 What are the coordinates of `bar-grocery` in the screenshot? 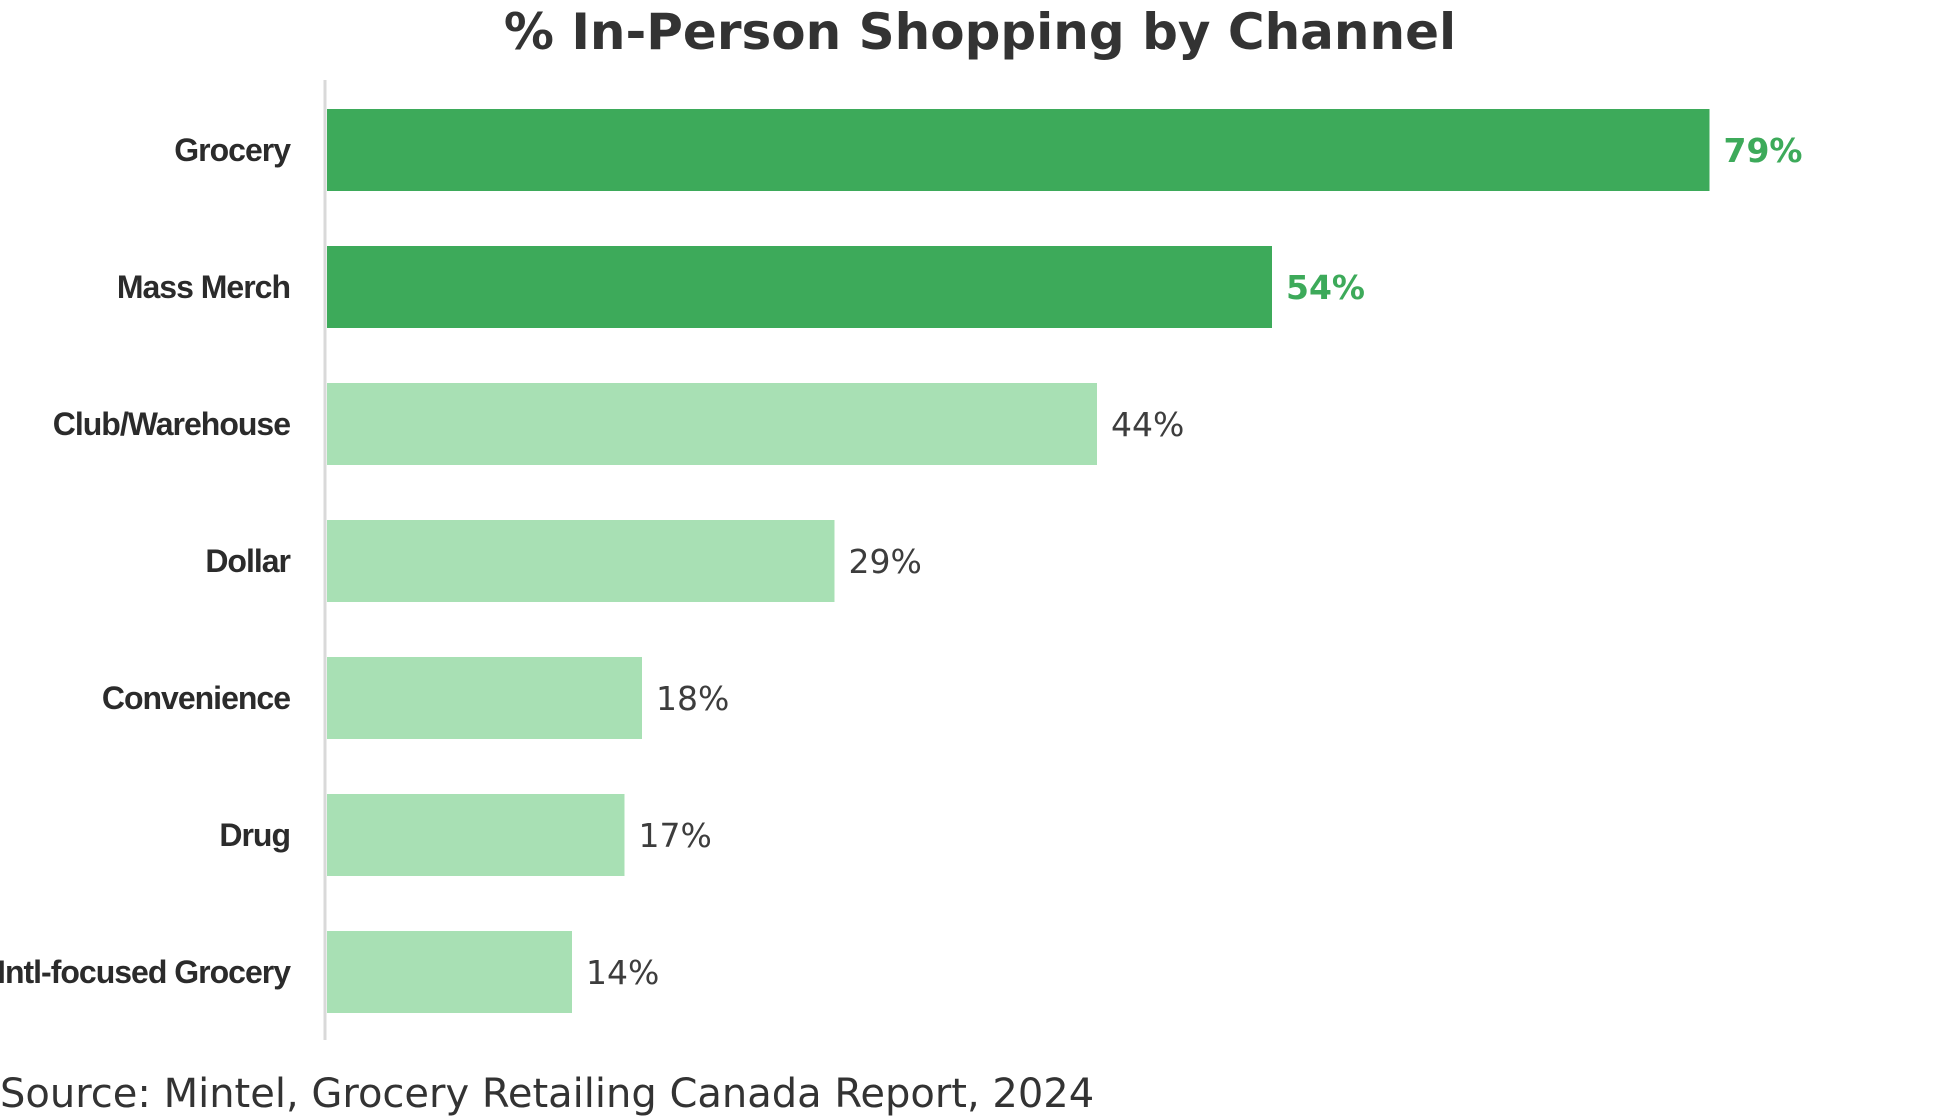 It's located at (1018, 150).